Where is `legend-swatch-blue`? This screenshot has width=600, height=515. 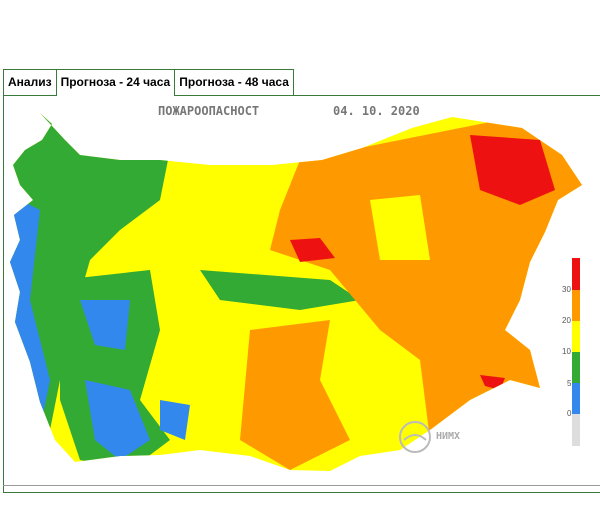 legend-swatch-blue is located at coordinates (576, 398).